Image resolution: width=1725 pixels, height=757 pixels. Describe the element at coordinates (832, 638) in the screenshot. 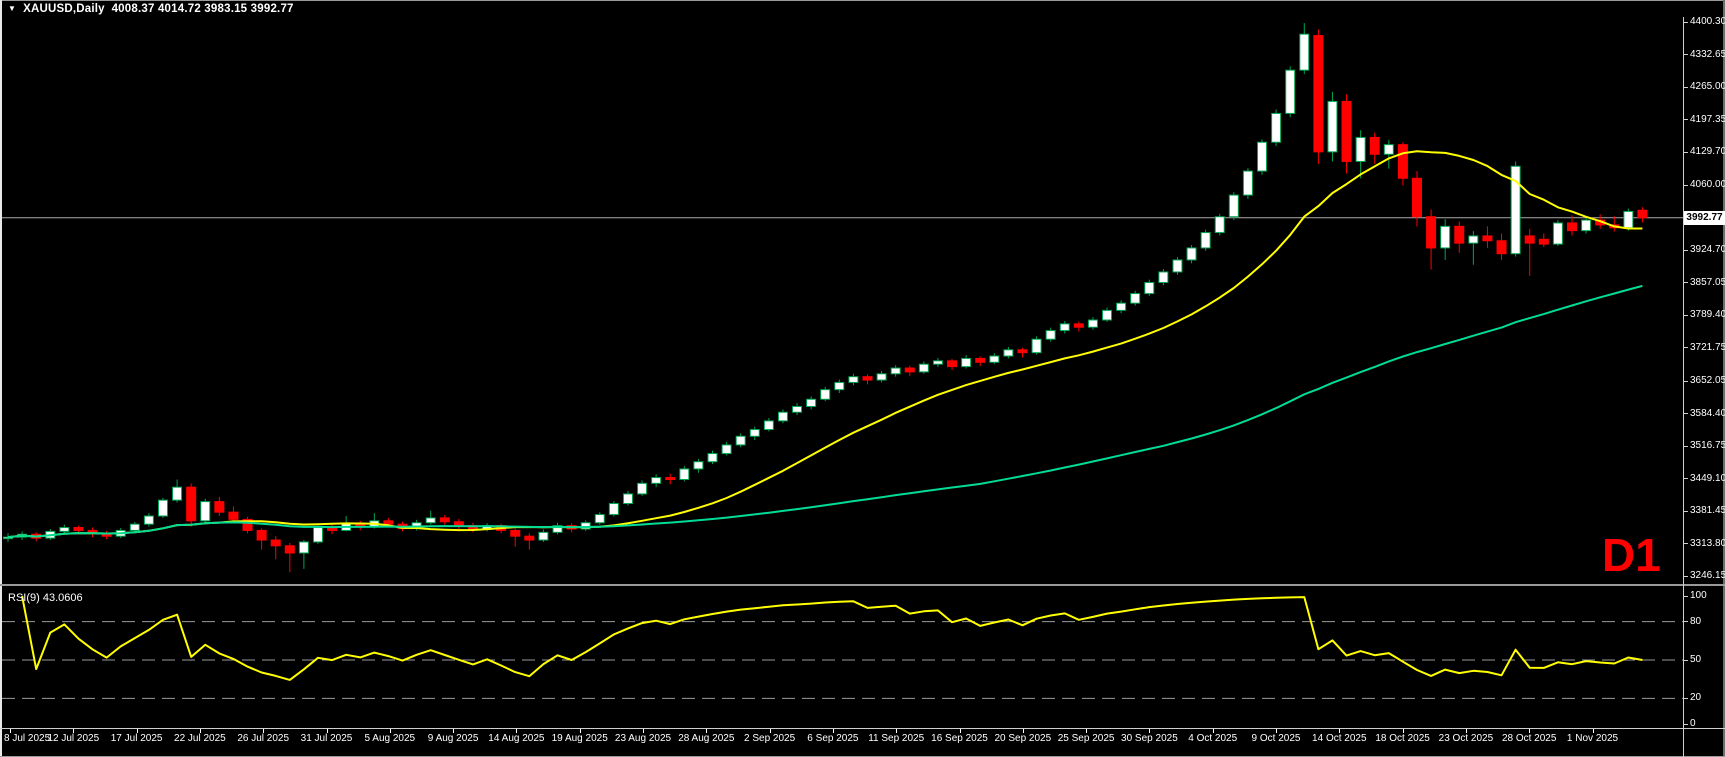

I see `rsi-line` at that location.